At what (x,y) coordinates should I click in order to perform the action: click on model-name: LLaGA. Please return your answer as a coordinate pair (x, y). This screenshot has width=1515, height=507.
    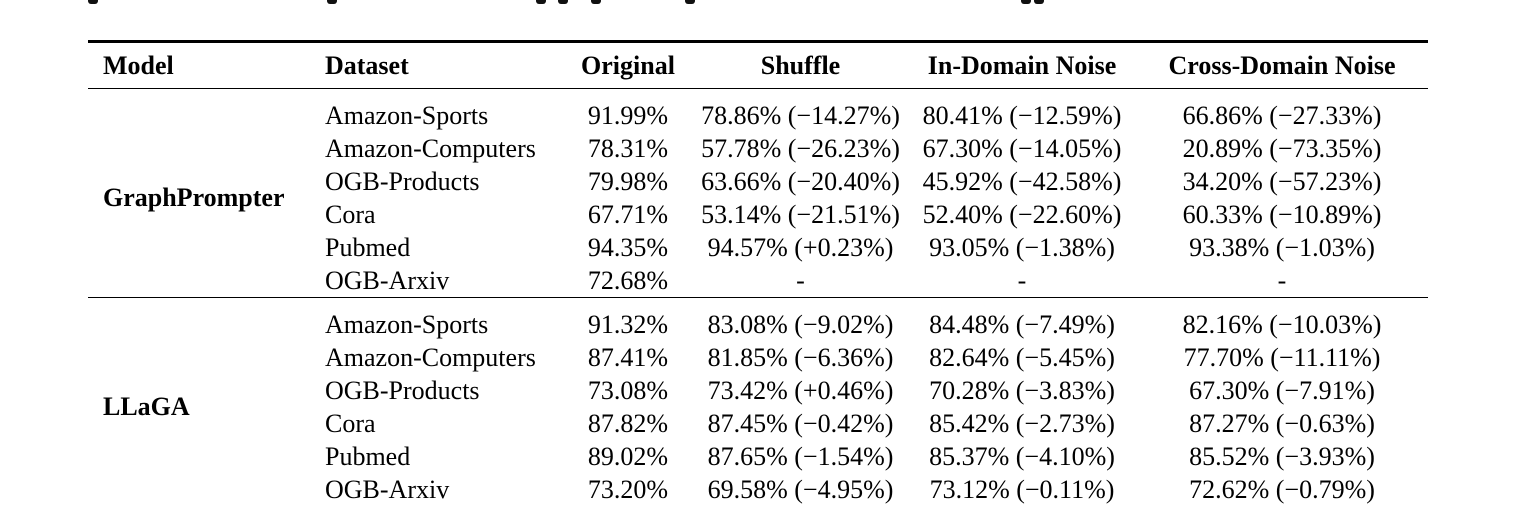
    Looking at the image, I should click on (206, 401).